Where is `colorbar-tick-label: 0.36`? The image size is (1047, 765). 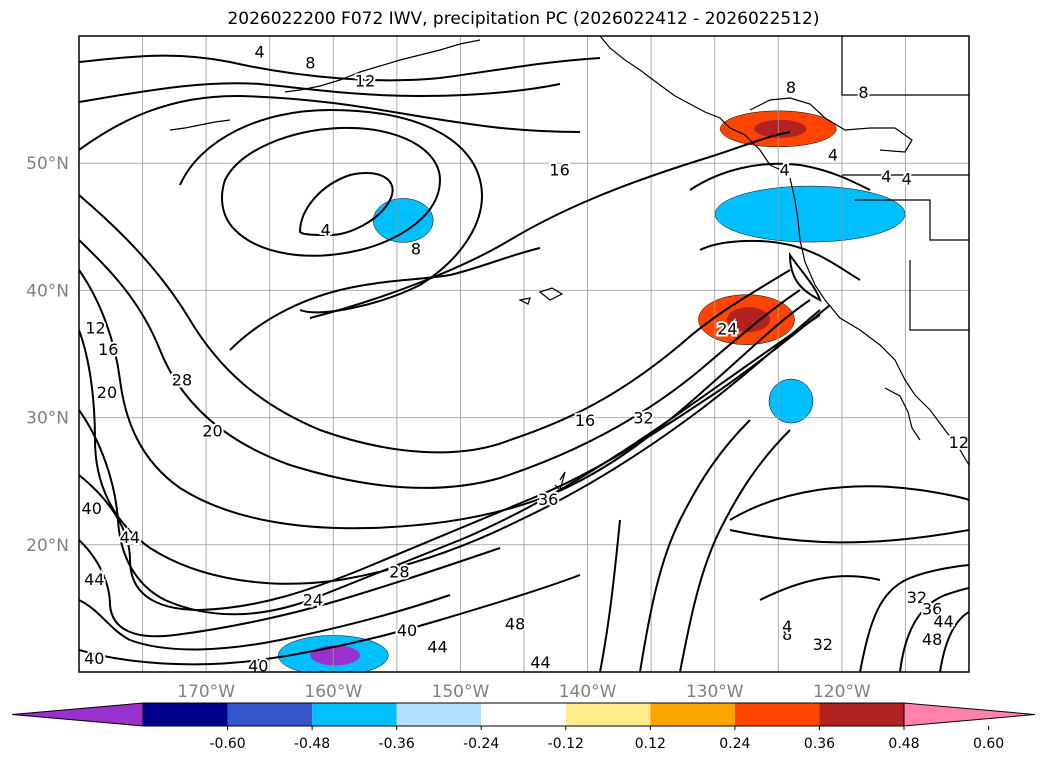 colorbar-tick-label: 0.36 is located at coordinates (819, 744).